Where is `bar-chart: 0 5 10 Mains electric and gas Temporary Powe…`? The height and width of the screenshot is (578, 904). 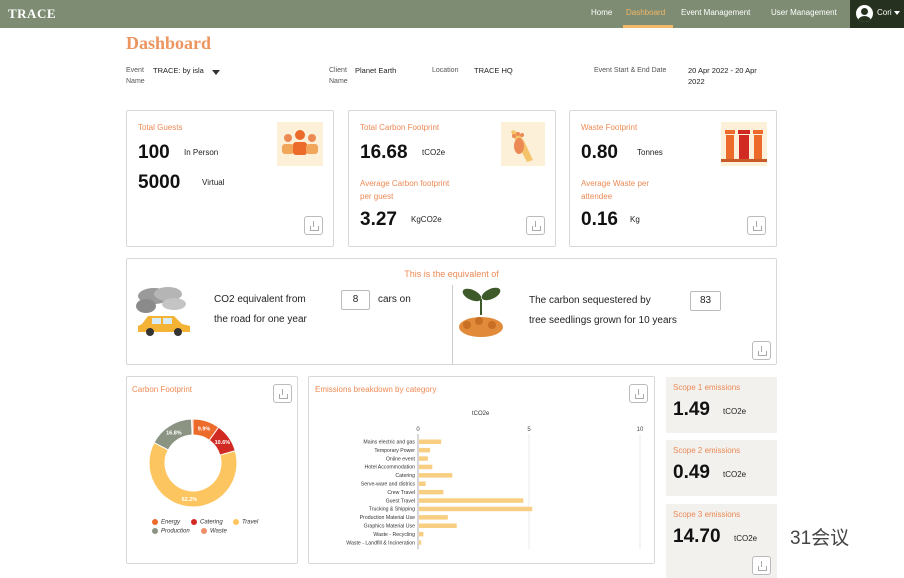
bar-chart: 0 5 10 Mains electric and gas Temporary Powe… is located at coordinates (495, 488).